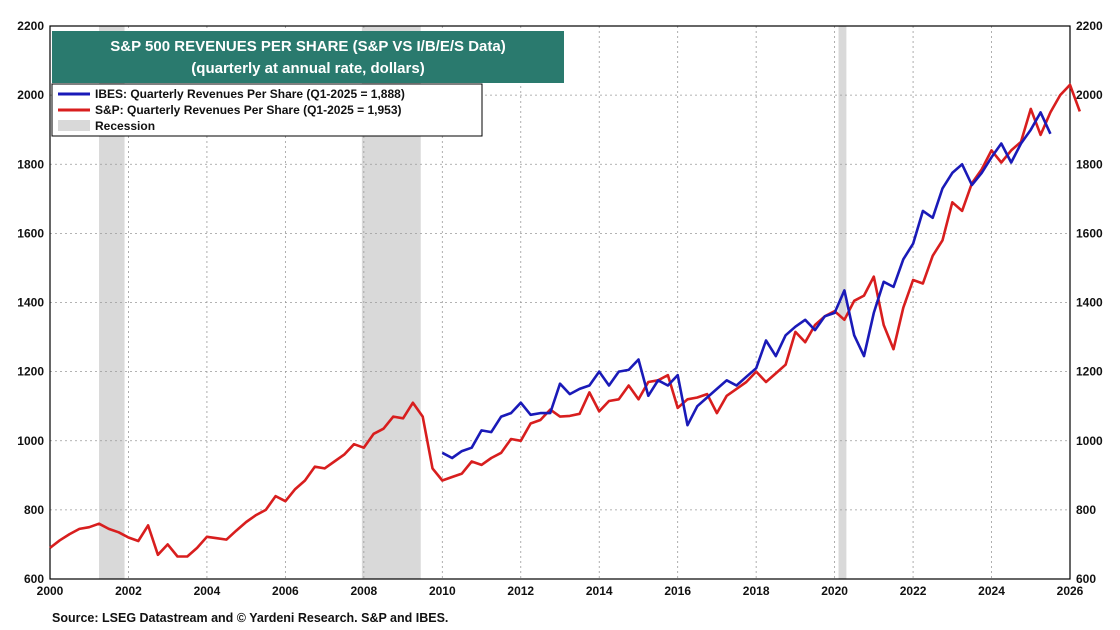 The width and height of the screenshot is (1120, 630). What do you see at coordinates (30, 441) in the screenshot?
I see `y-tick-left-1000: 1000` at bounding box center [30, 441].